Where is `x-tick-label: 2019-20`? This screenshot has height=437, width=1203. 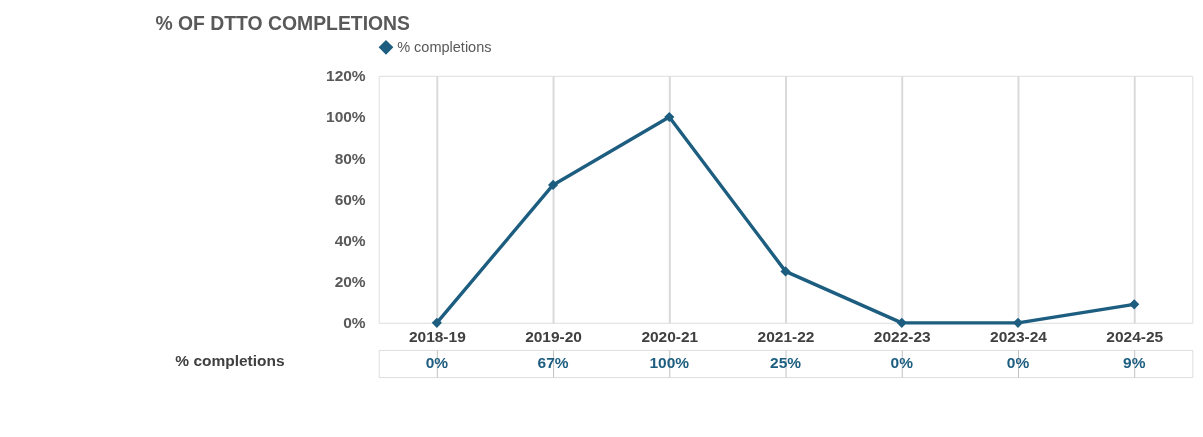 x-tick-label: 2019-20 is located at coordinates (553, 336).